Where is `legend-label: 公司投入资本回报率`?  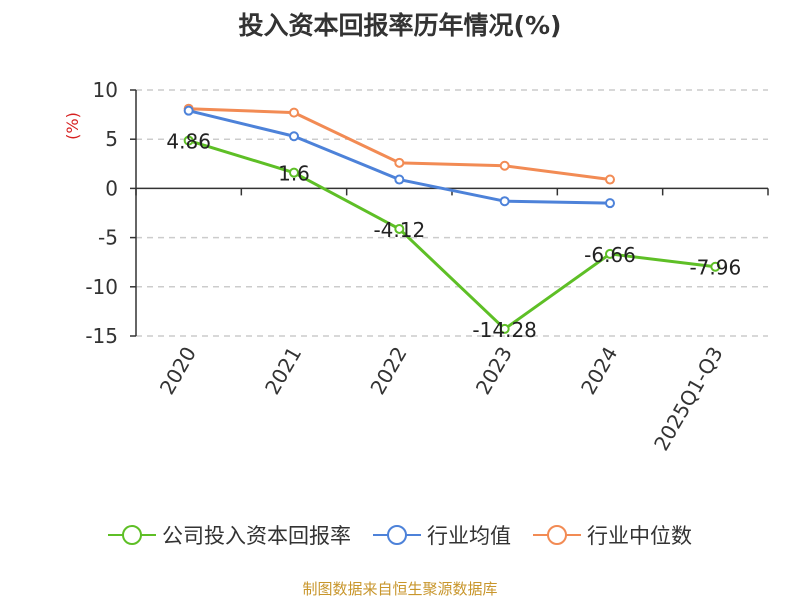
legend-label: 公司投入资本回报率 is located at coordinates (256, 536).